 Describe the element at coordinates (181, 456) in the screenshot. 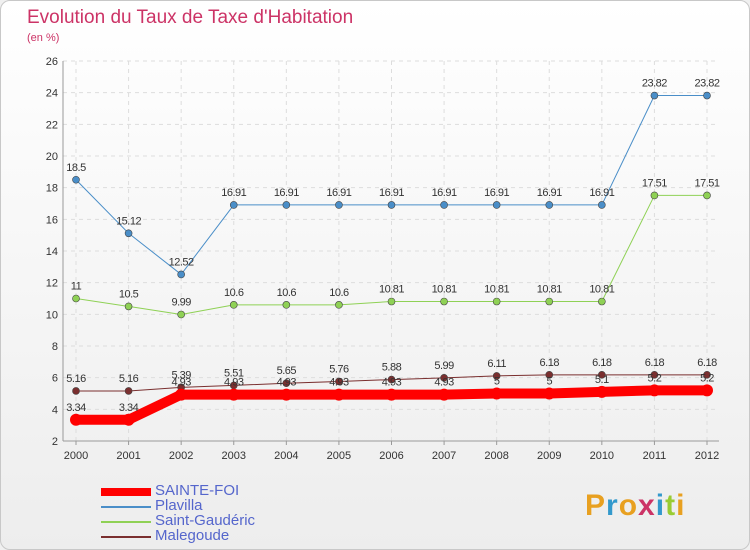

I see `x-tick-label: 2002` at that location.